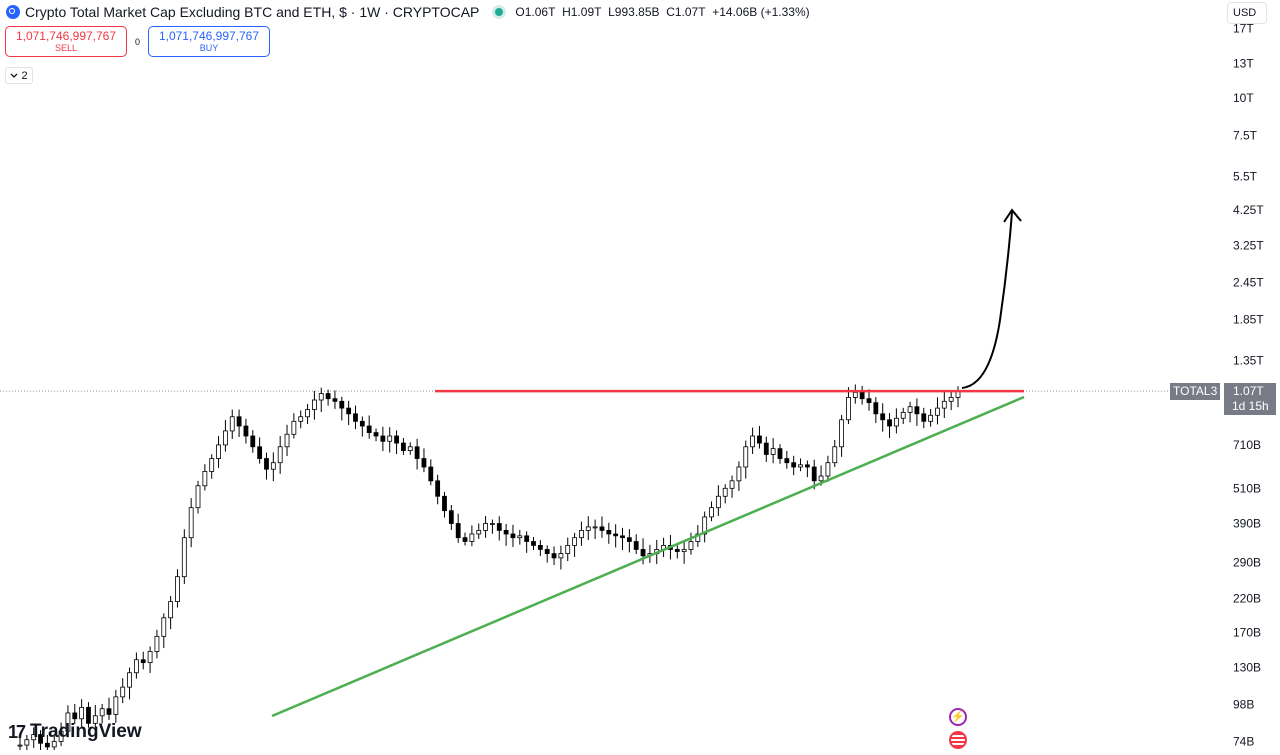 Image resolution: width=1280 pixels, height=755 pixels. What do you see at coordinates (1248, 282) in the screenshot?
I see `y-tick-label: 2.45T` at bounding box center [1248, 282].